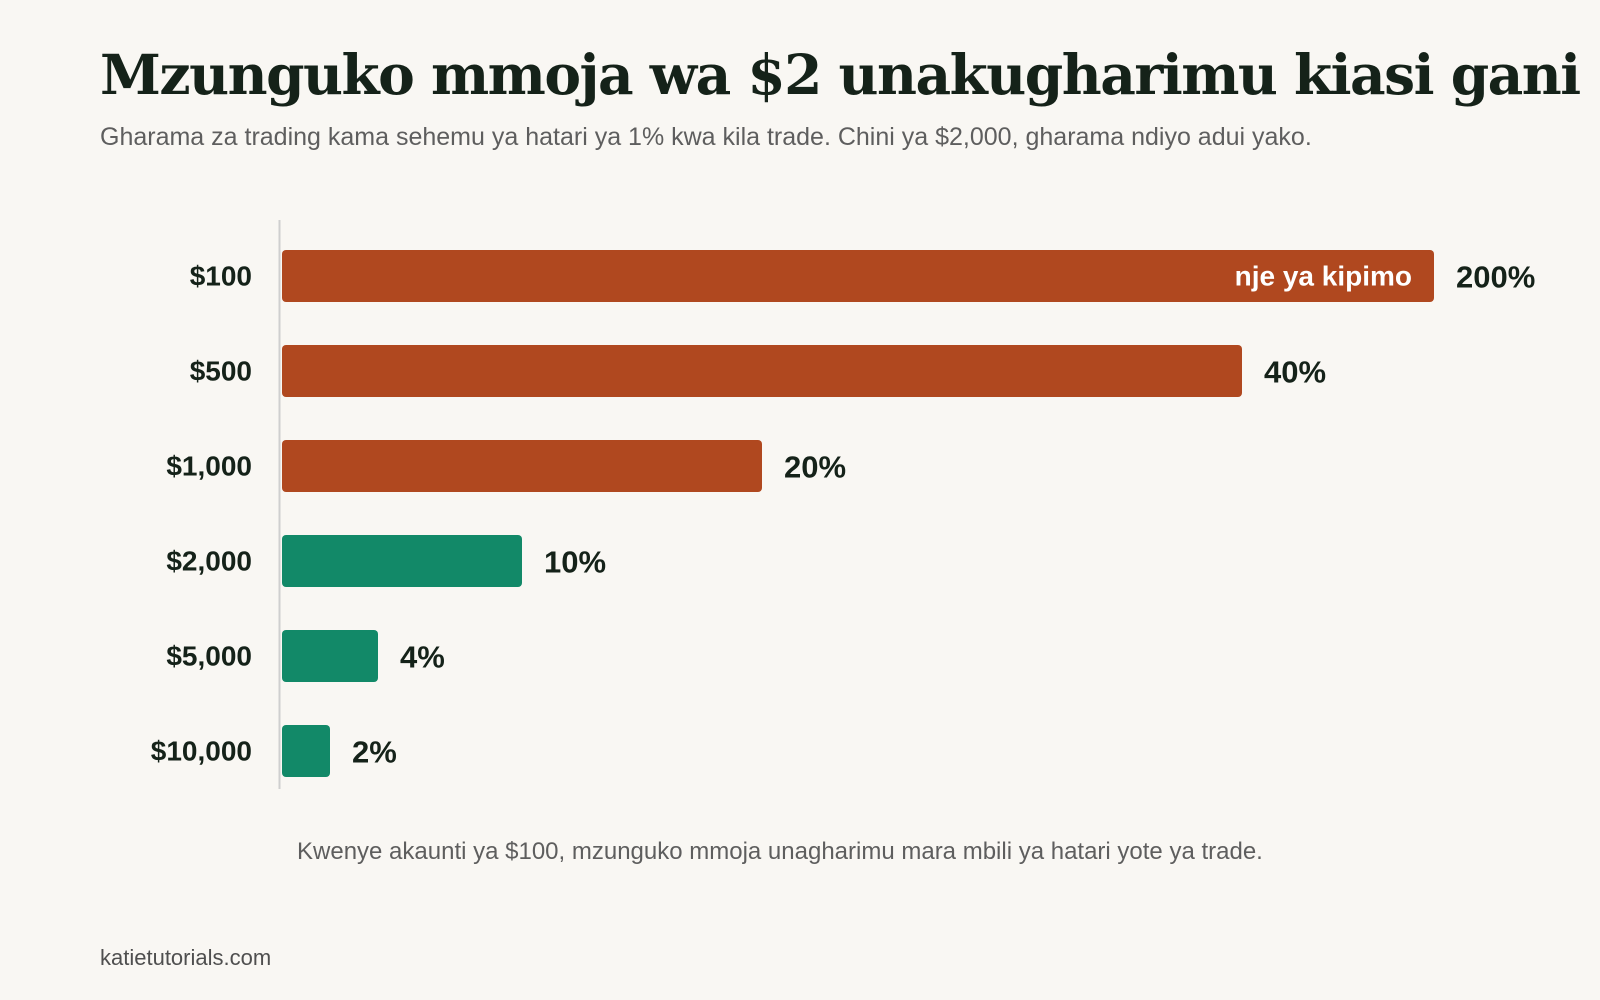 The image size is (1600, 1000). What do you see at coordinates (575, 562) in the screenshot?
I see `value-label: 10%` at bounding box center [575, 562].